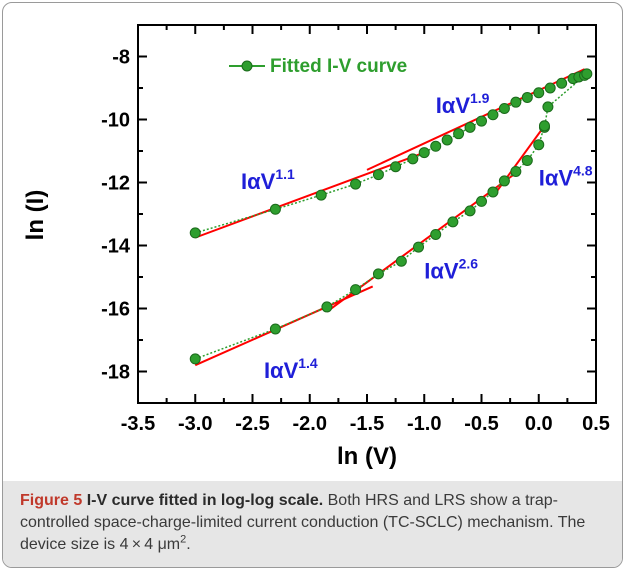 The width and height of the screenshot is (627, 572). What do you see at coordinates (463, 104) in the screenshot?
I see `slope-annotation: IαV1.9` at bounding box center [463, 104].